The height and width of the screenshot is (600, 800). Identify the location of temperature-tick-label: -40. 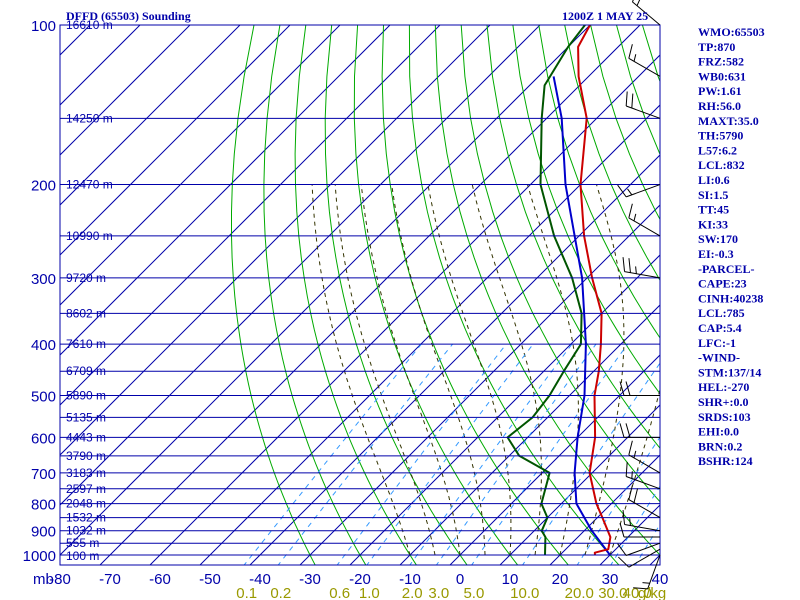
(260, 579).